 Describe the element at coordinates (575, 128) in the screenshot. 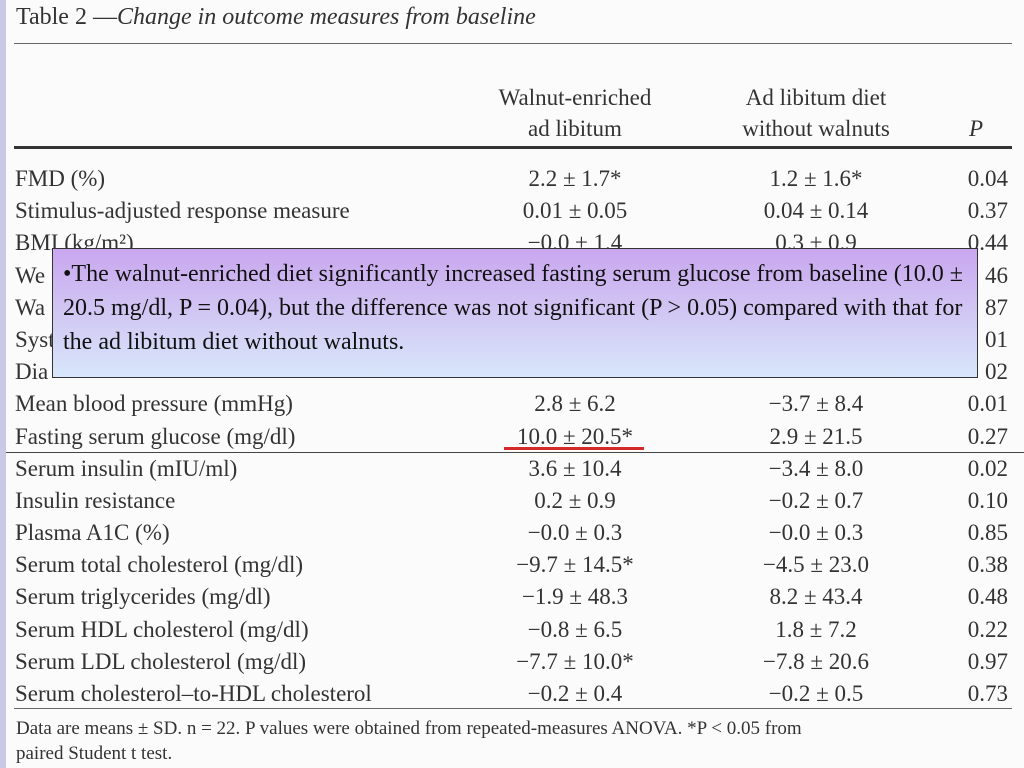

I see `column-header-walnut-line2: ad libitum` at that location.